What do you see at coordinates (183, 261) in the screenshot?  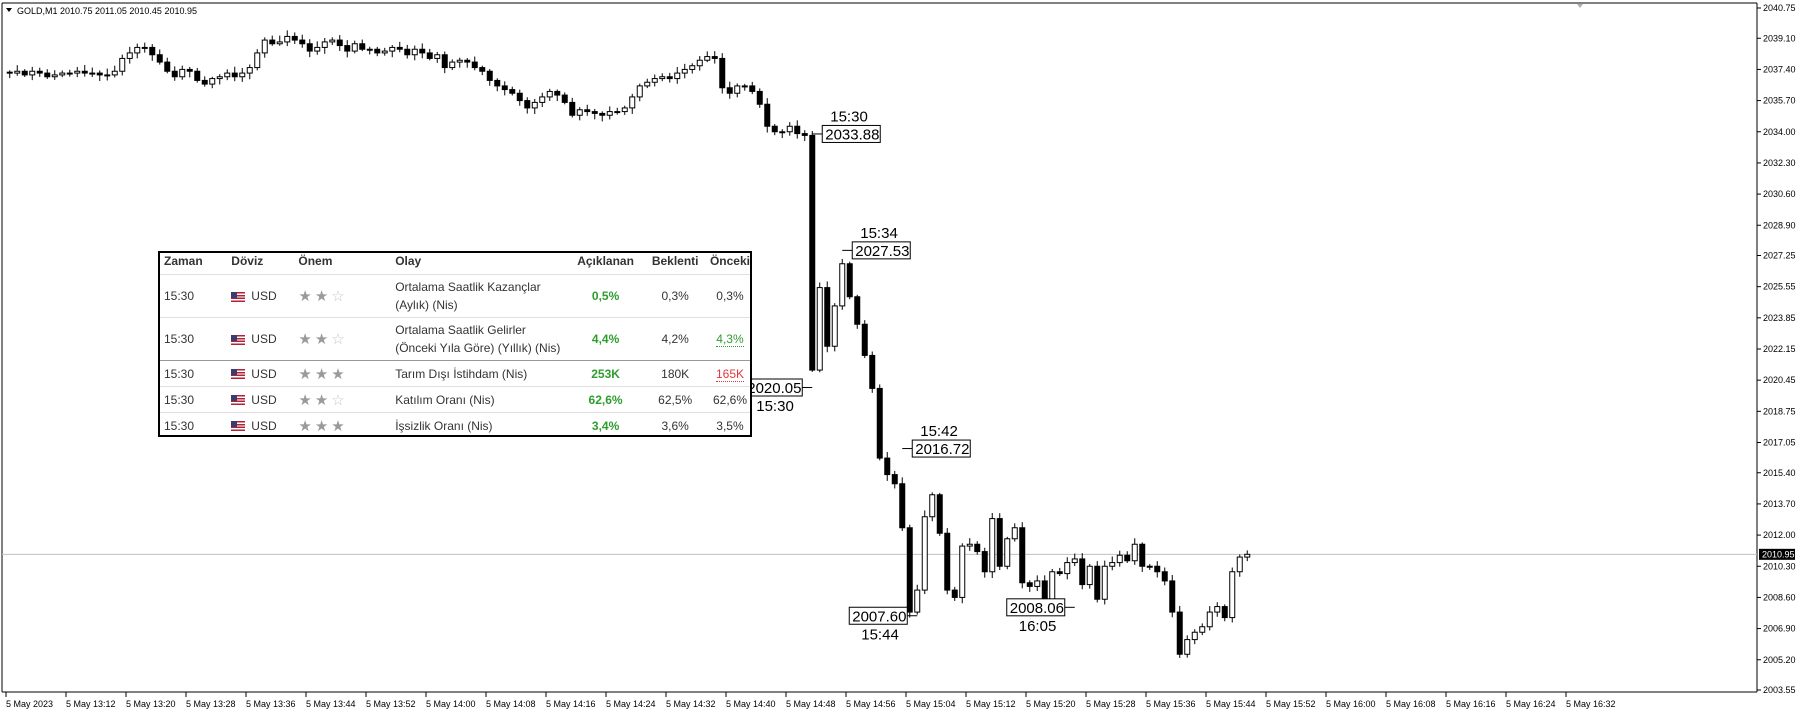 I see `header-time: Zaman` at bounding box center [183, 261].